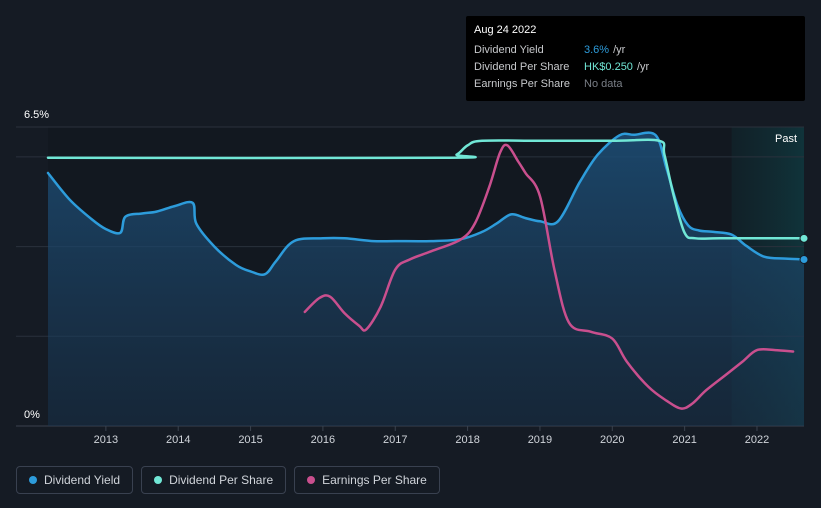 The height and width of the screenshot is (508, 821). I want to click on y-tick-label-top: 6.5%, so click(36, 115).